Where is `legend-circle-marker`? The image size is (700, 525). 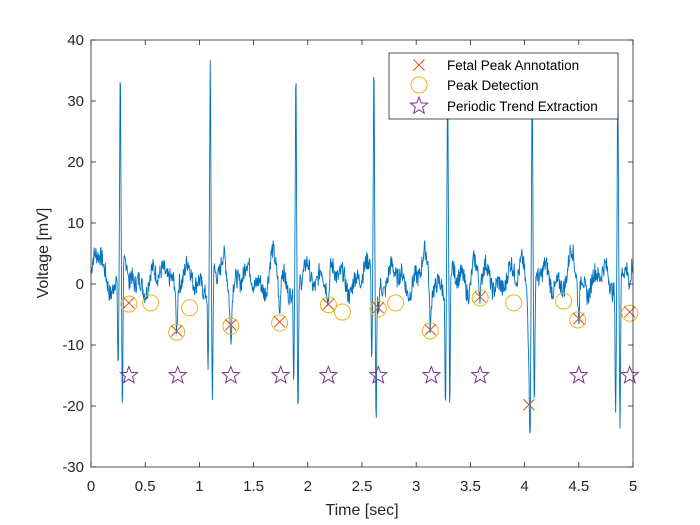
legend-circle-marker is located at coordinates (419, 85).